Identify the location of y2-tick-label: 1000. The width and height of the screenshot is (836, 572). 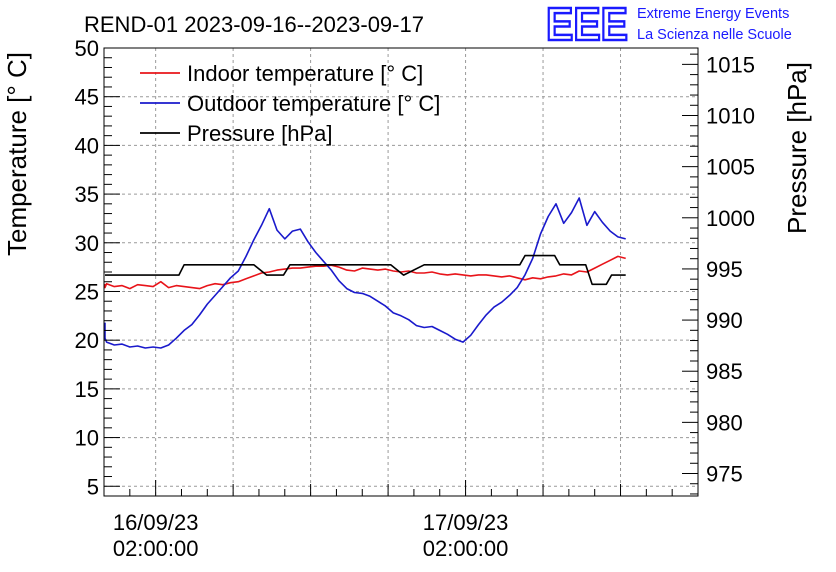
(730, 218).